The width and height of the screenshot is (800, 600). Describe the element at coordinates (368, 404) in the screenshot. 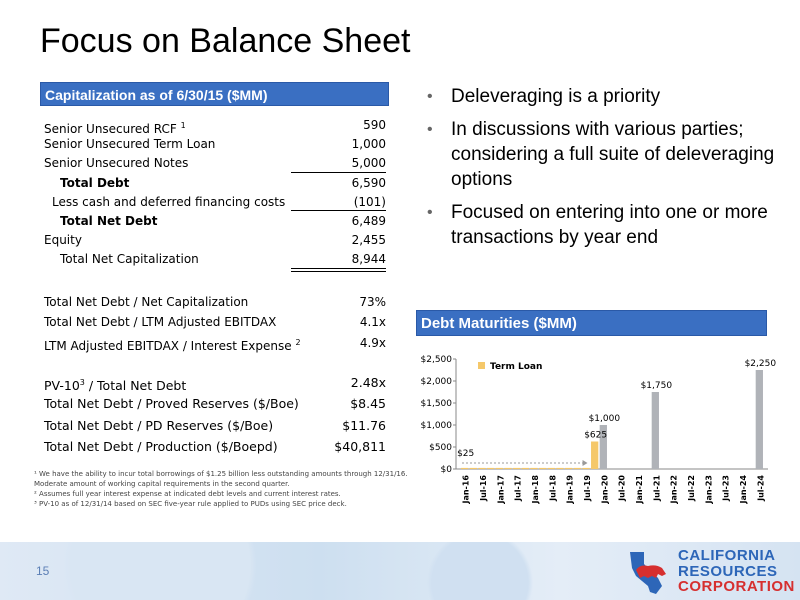

I see `row-value: $8.45` at that location.